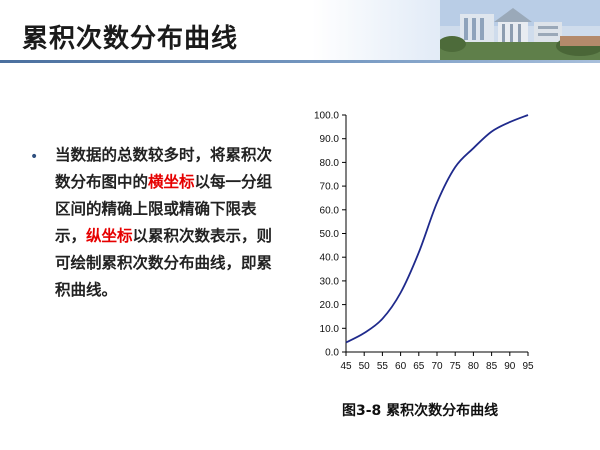  What do you see at coordinates (164, 209) in the screenshot?
I see `body-text-part2: 以每一分组区间的精确上限或精确下限表示，` at bounding box center [164, 209].